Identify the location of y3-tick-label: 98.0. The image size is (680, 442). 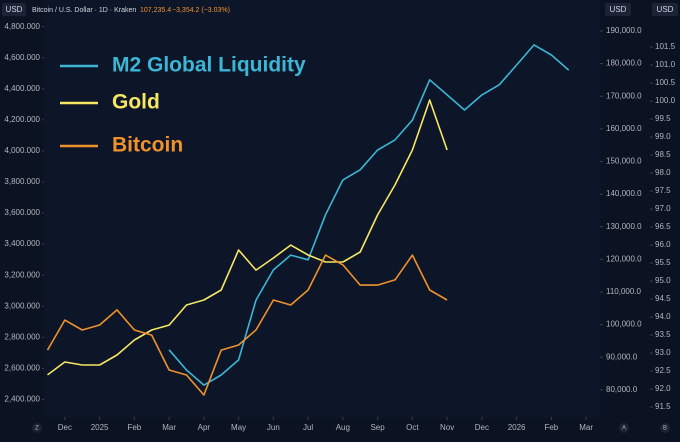
(663, 172).